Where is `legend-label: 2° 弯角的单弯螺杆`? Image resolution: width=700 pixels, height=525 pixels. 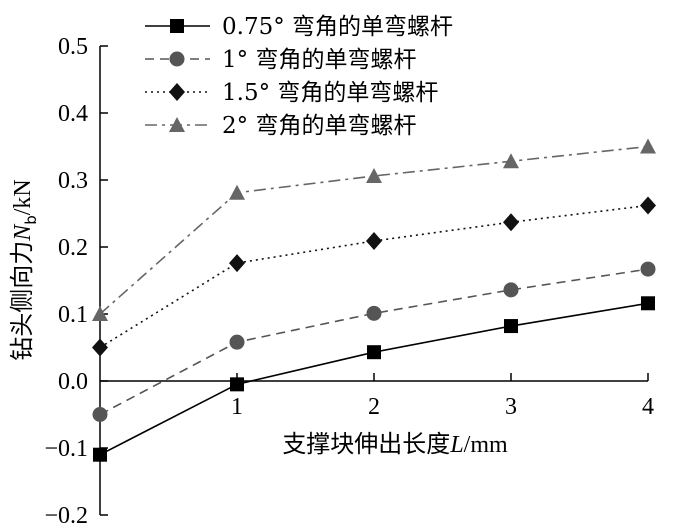
legend-label: 2° 弯角的单弯螺杆 is located at coordinates (319, 126).